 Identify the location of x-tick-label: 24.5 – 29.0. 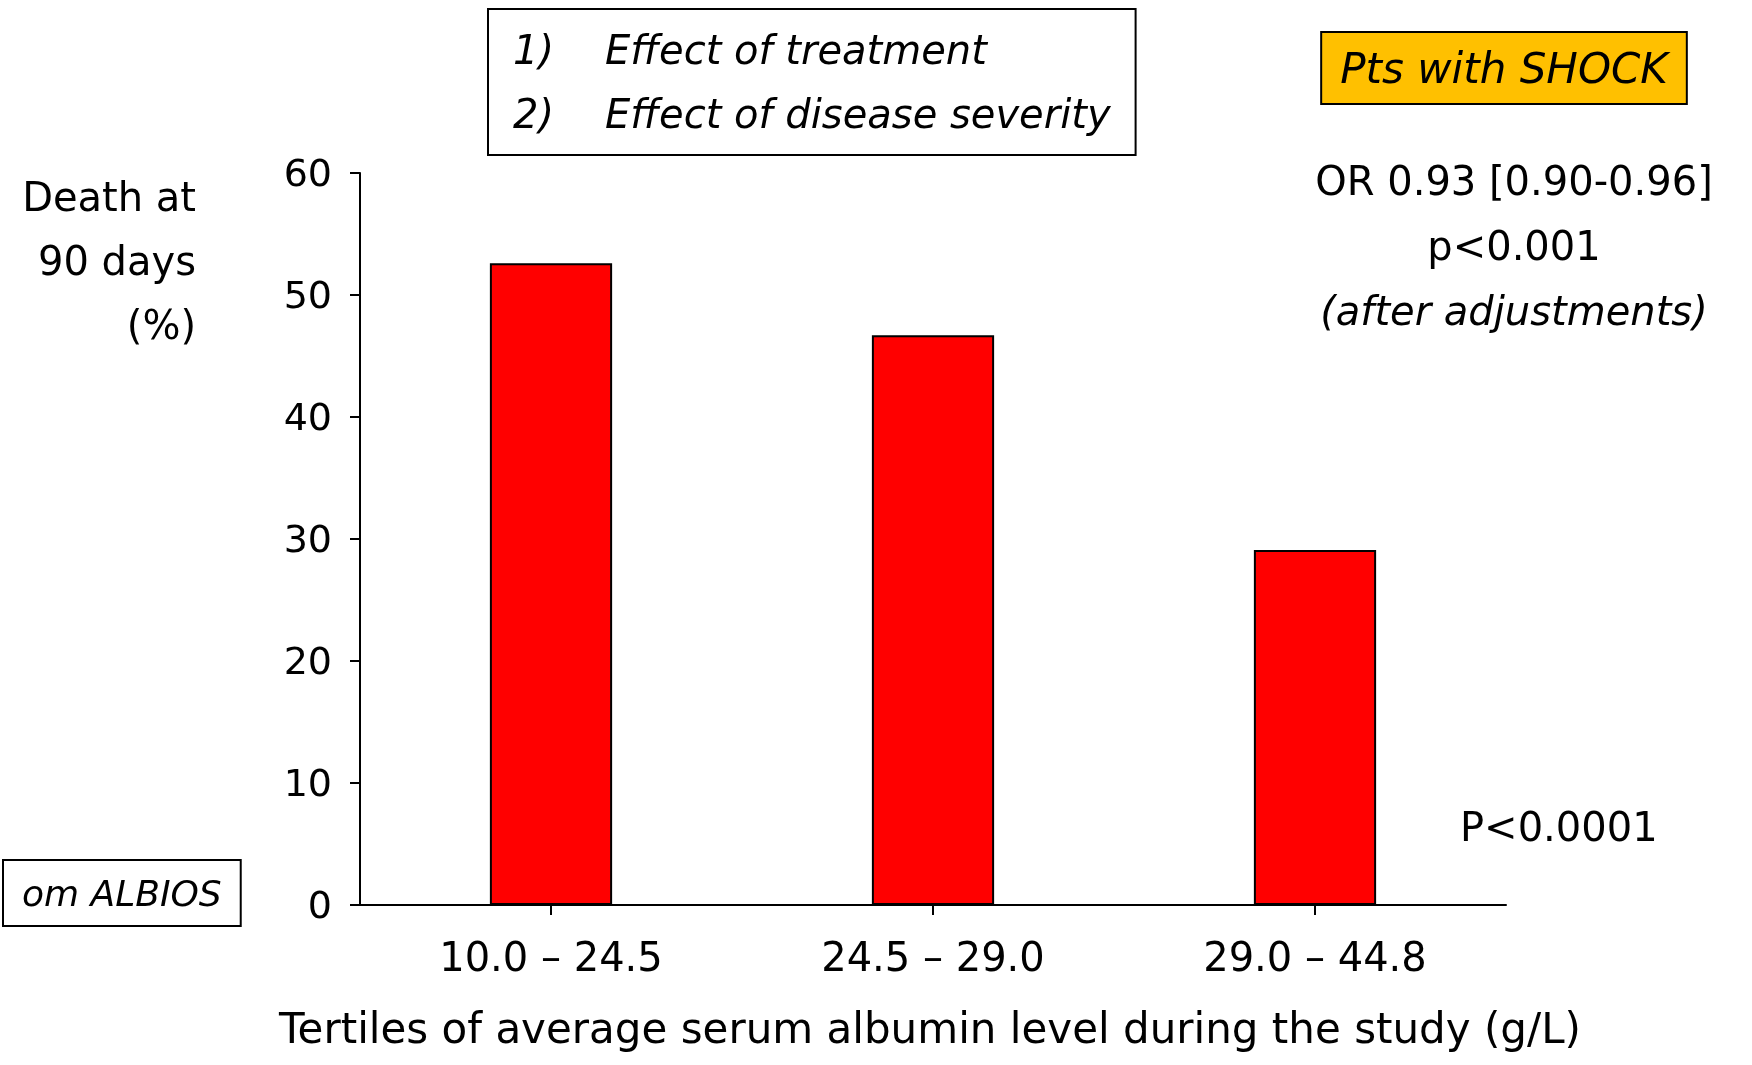
(933, 957).